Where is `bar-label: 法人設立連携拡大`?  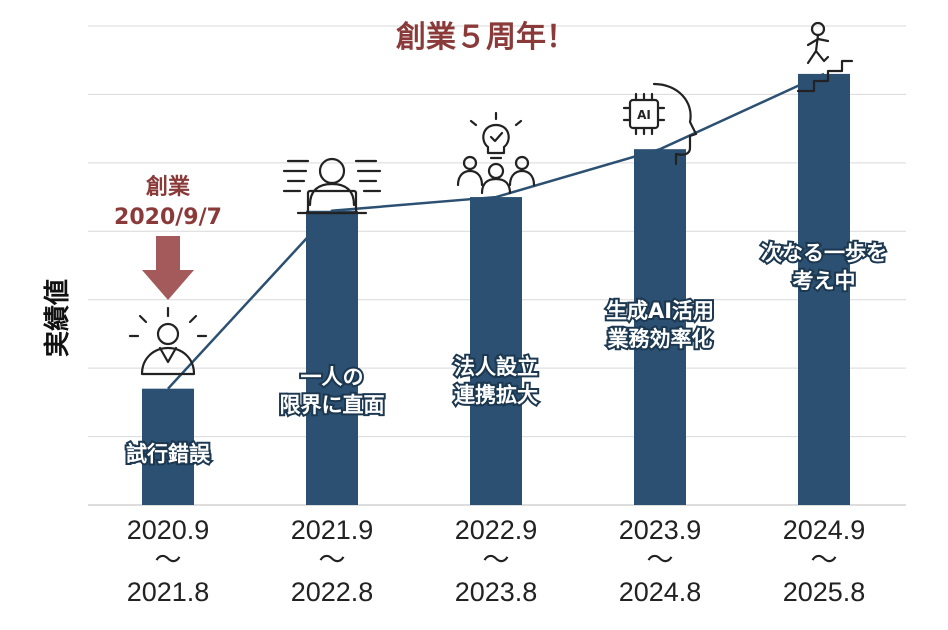 bar-label: 法人設立連携拡大 is located at coordinates (496, 381).